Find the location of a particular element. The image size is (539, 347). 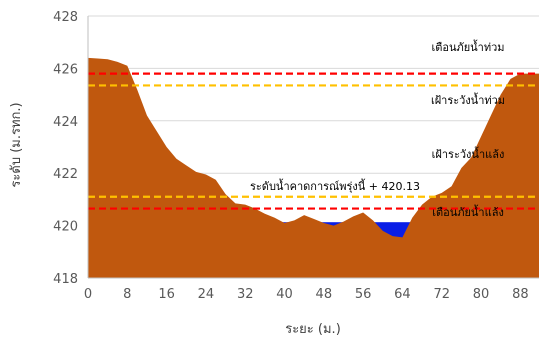

x-tick-label: 40 is located at coordinates (284, 294).